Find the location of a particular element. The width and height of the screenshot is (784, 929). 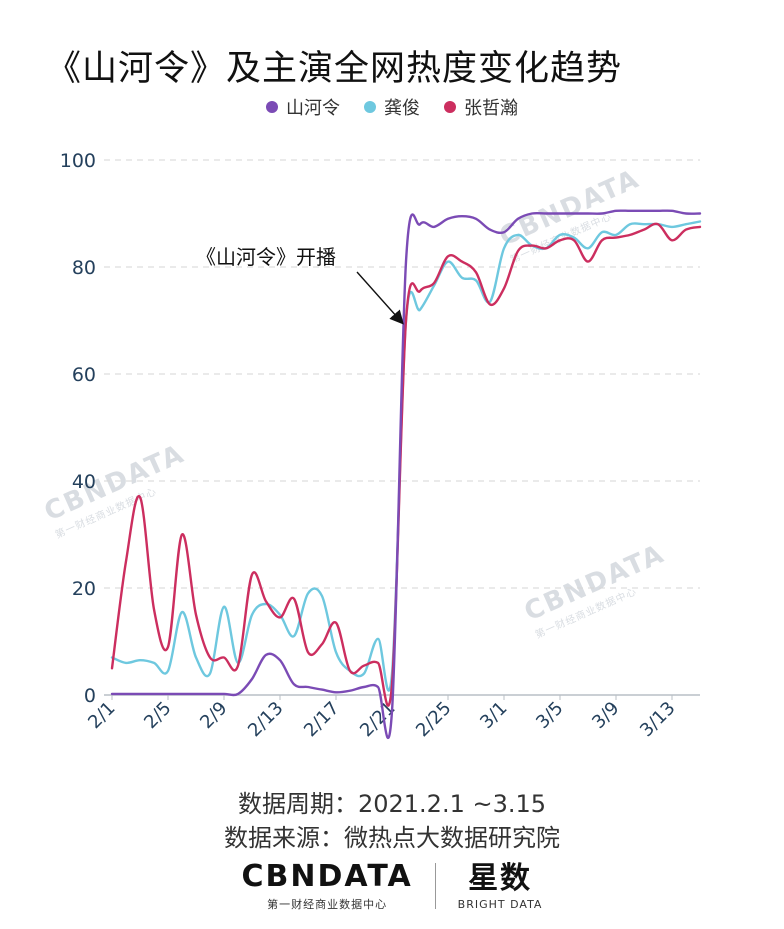

y-tick-label: 100 is located at coordinates (78, 161).